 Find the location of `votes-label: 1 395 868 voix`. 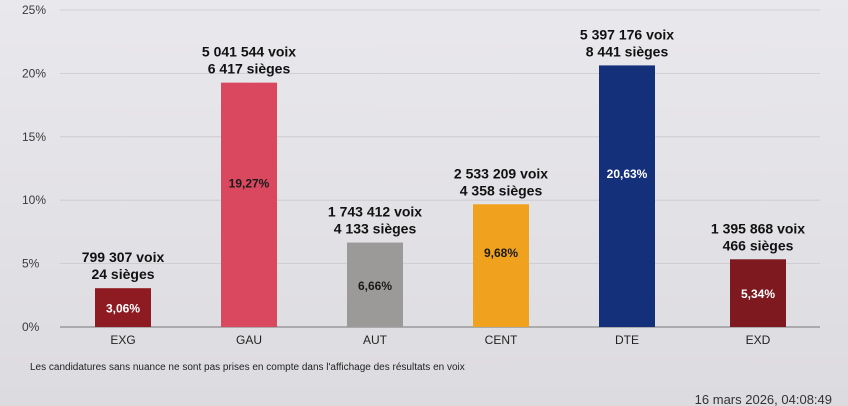

votes-label: 1 395 868 voix is located at coordinates (758, 228).